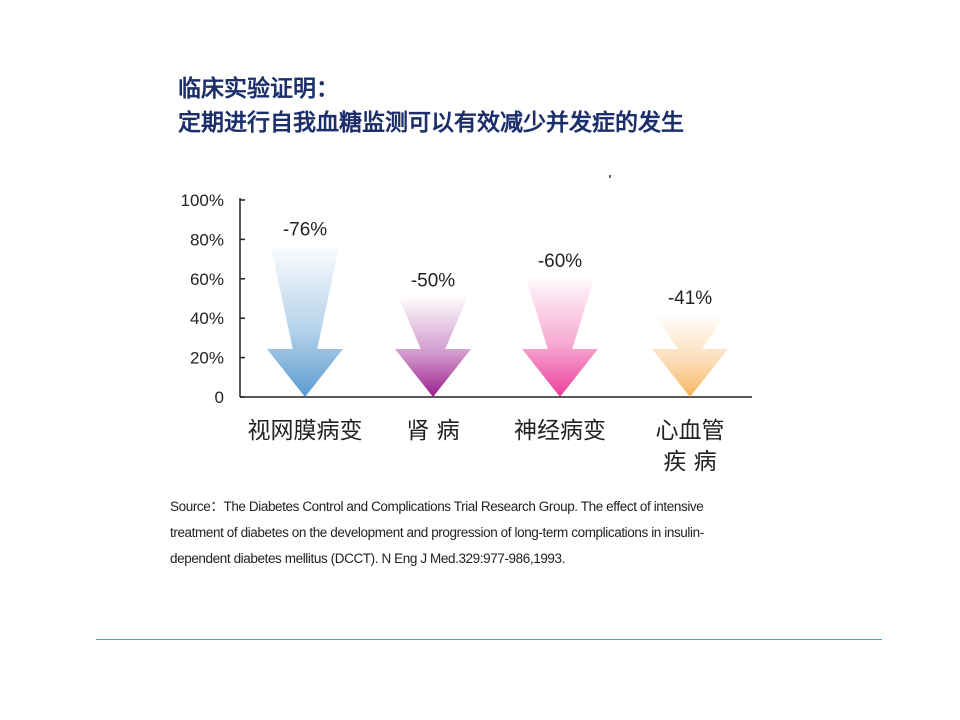 Image resolution: width=960 pixels, height=720 pixels. I want to click on footer-divider, so click(489, 639).